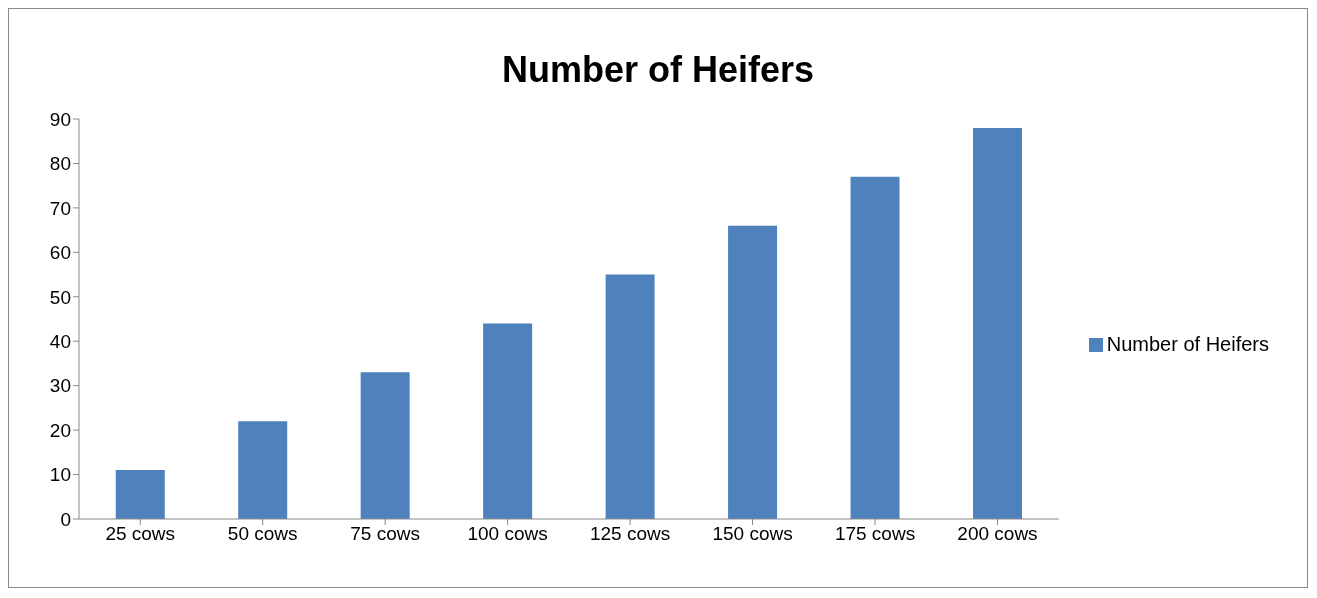 The height and width of the screenshot is (598, 1317). What do you see at coordinates (60, 119) in the screenshot?
I see `y-tick-label: 90` at bounding box center [60, 119].